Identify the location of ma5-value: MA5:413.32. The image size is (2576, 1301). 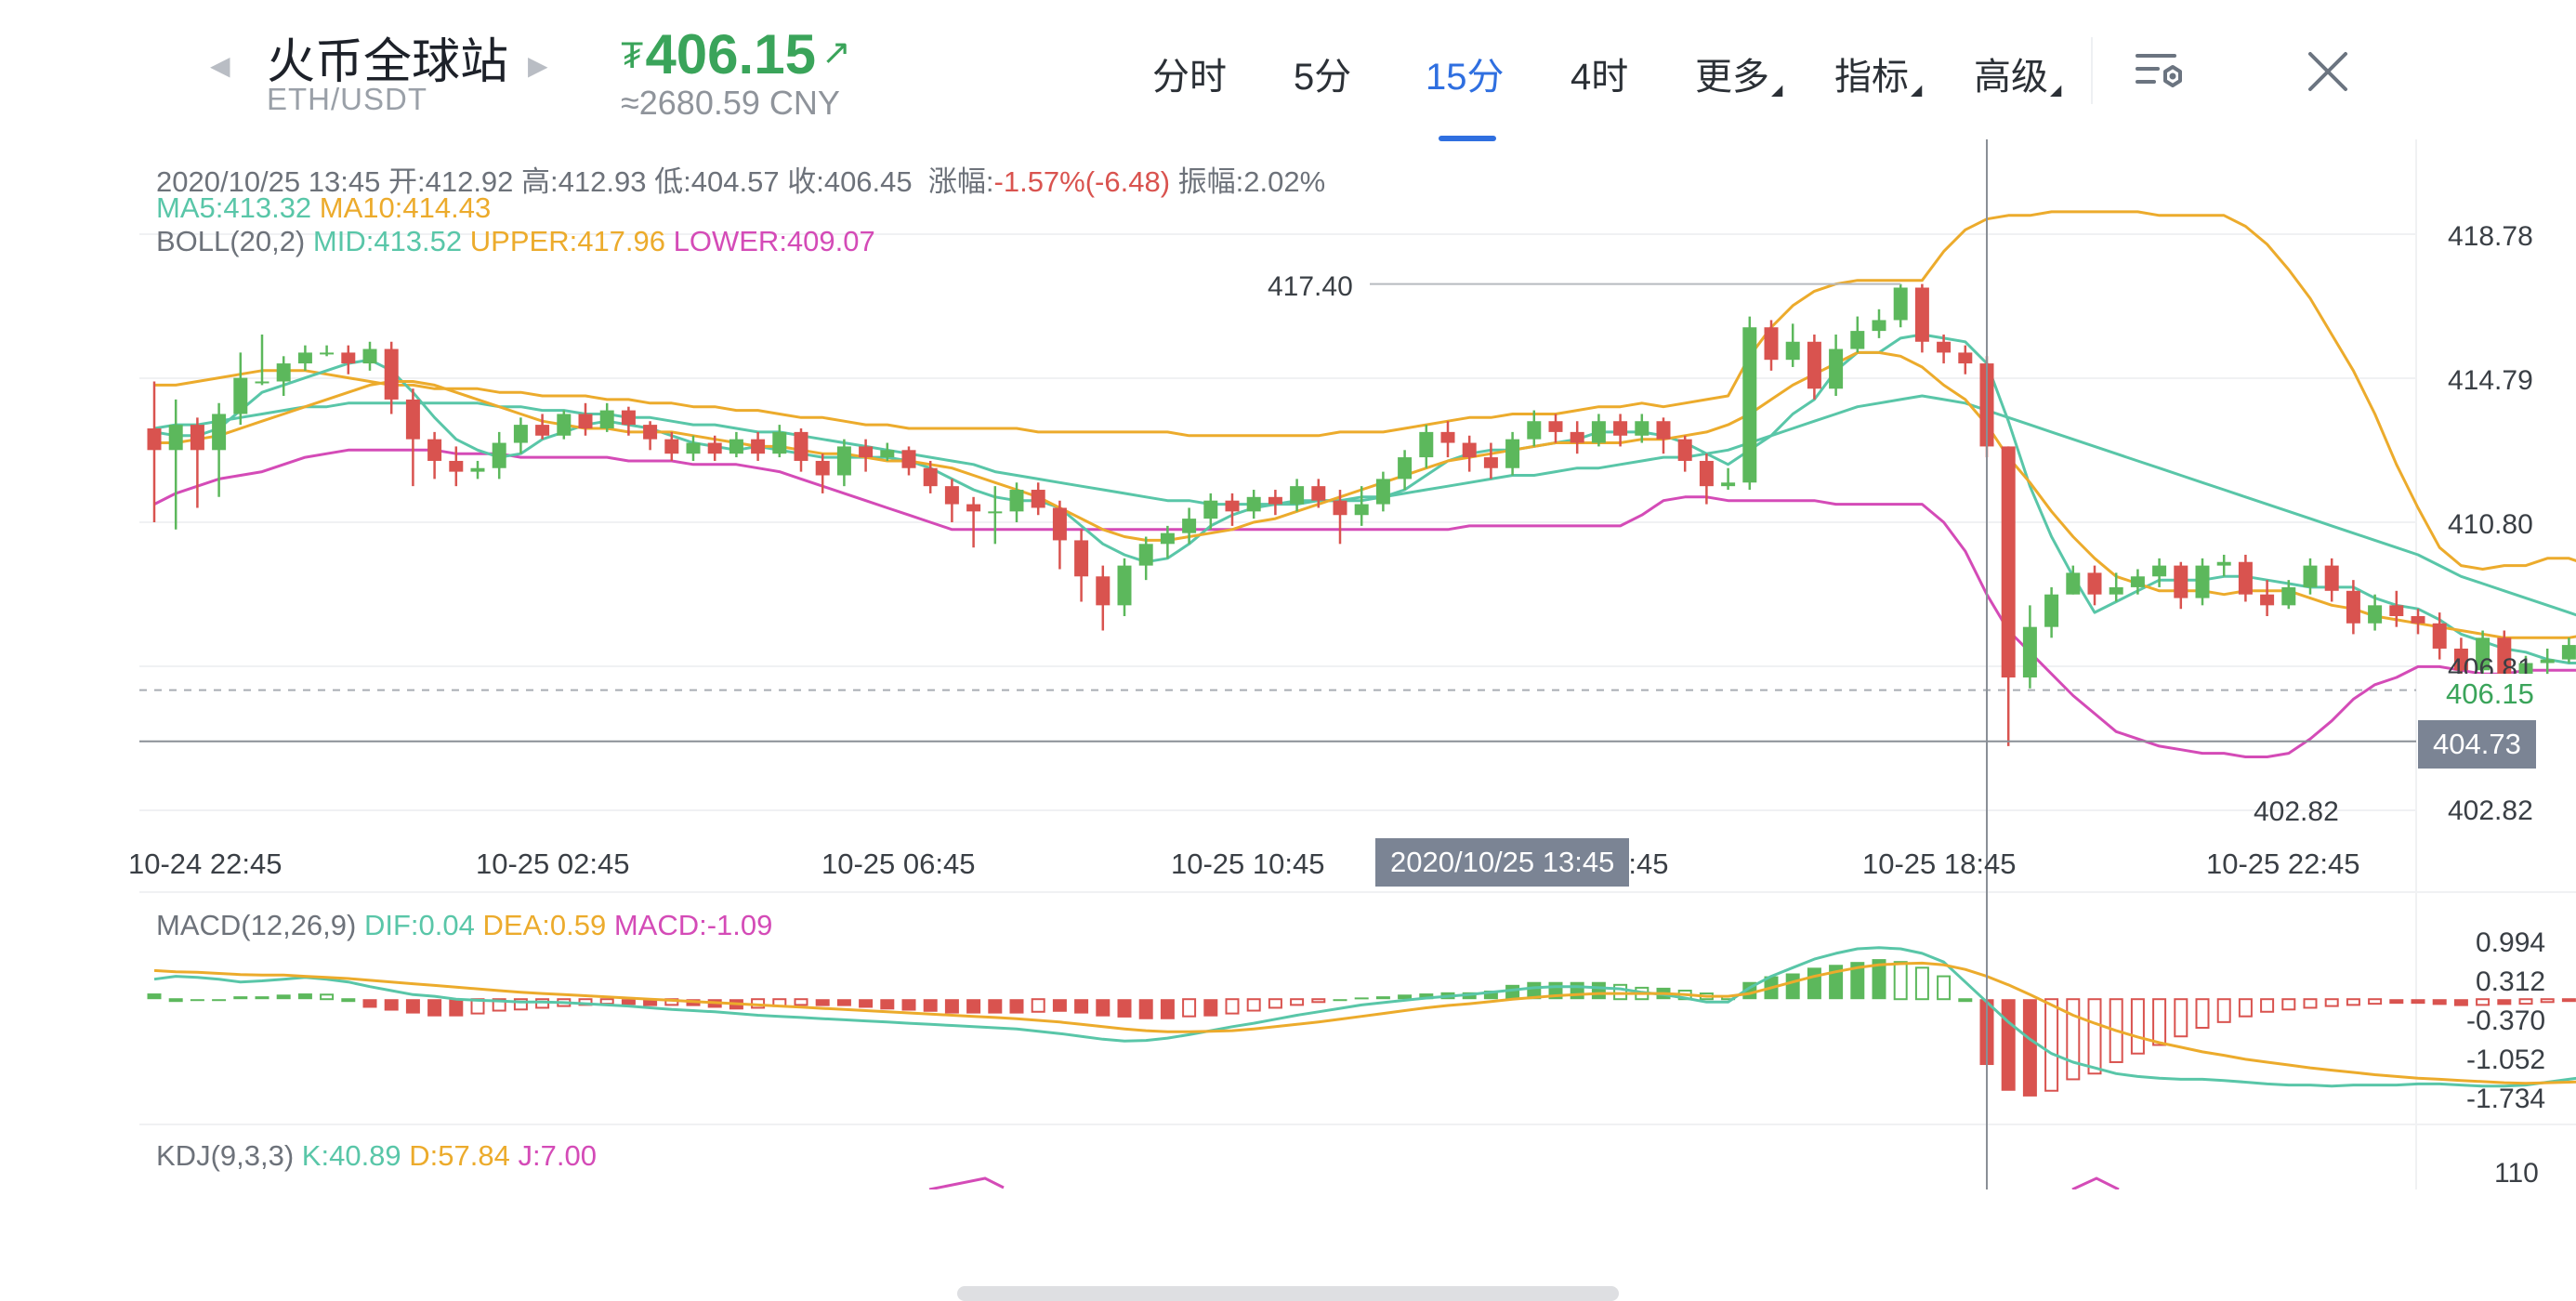
(233, 207).